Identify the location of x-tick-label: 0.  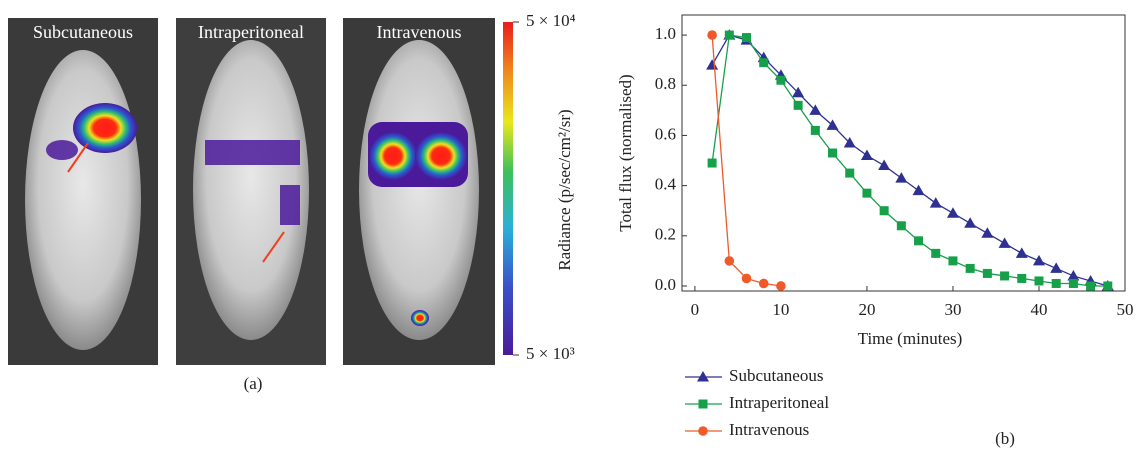
(695, 309).